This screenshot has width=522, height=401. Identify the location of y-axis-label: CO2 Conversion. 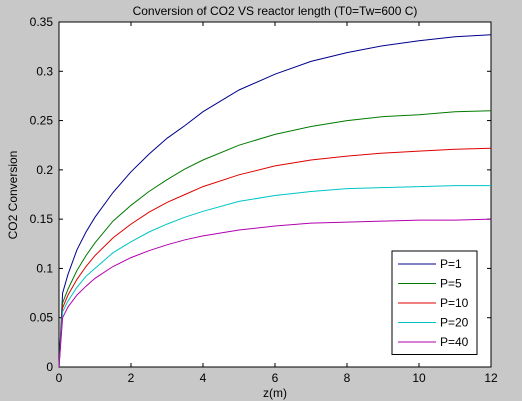
(13, 195).